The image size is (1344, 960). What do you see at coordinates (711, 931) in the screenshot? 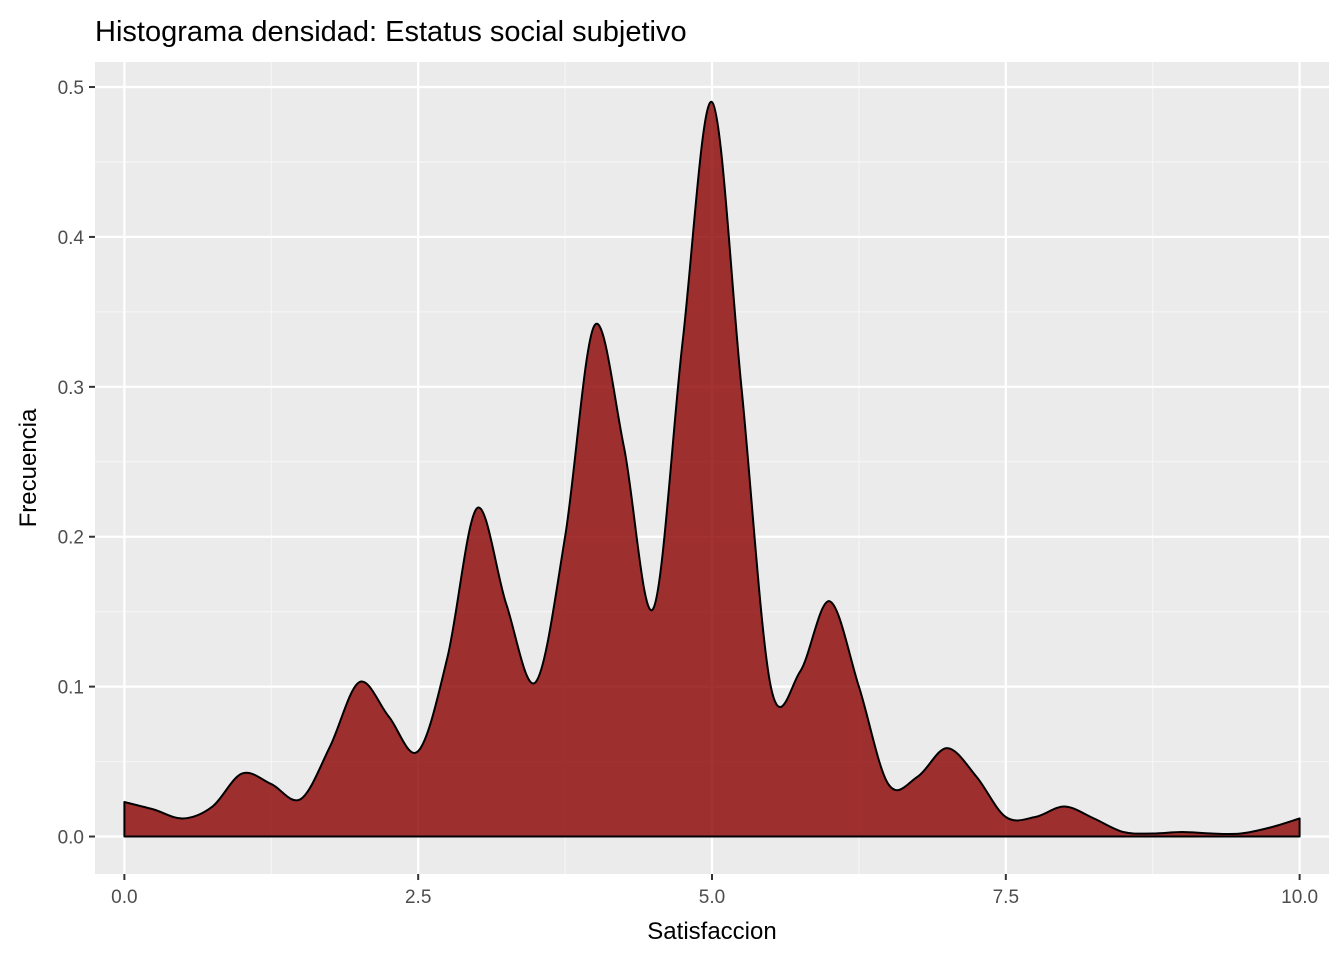
I see `x-axis-label: Satisfaccion` at bounding box center [711, 931].